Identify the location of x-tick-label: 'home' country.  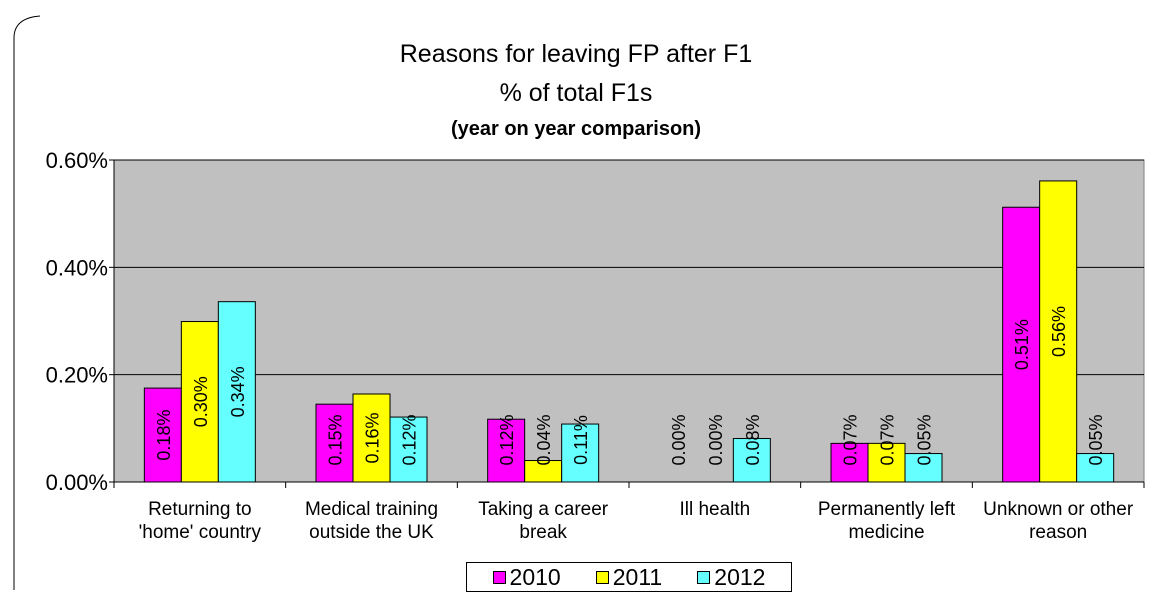
(200, 532).